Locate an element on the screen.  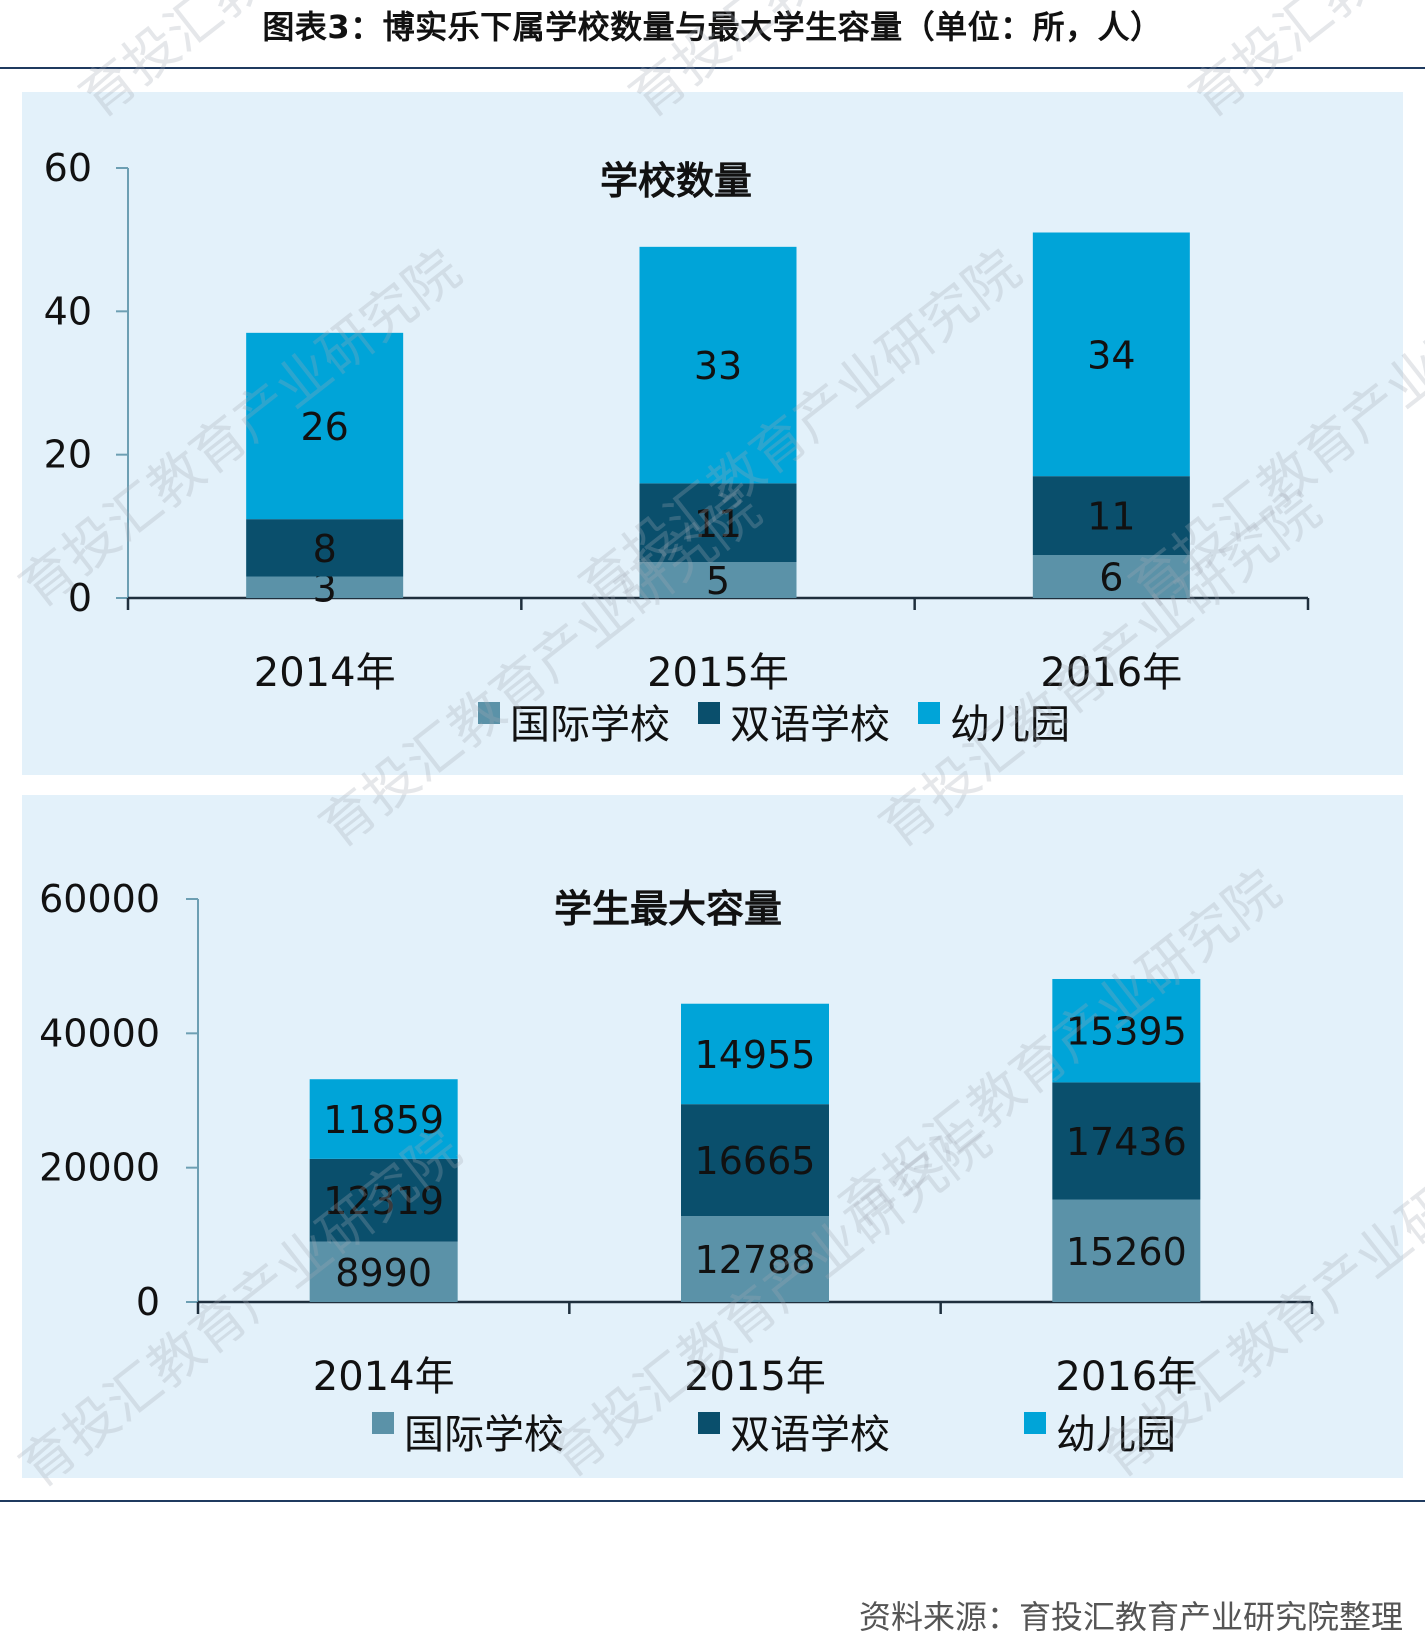
data-label: 12319 is located at coordinates (383, 1201).